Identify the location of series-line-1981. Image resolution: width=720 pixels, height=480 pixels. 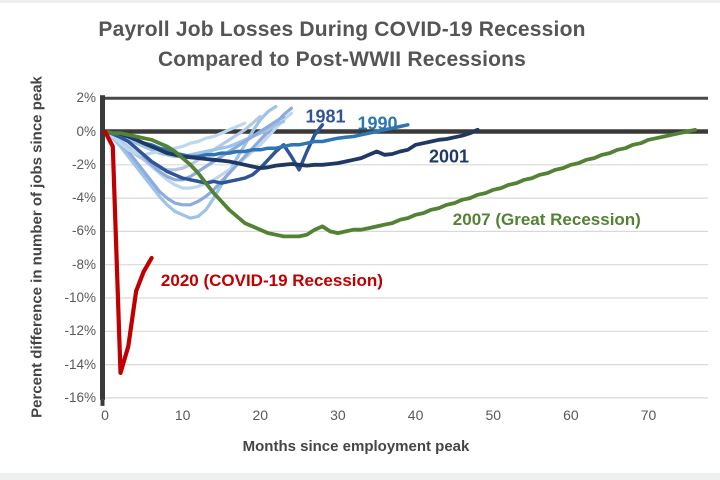
(214, 154).